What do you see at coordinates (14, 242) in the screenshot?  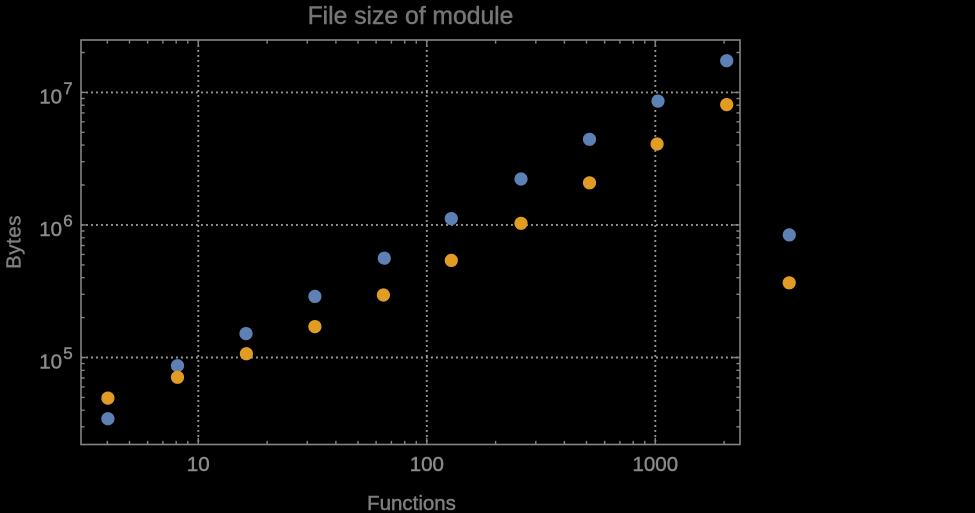 I see `svg-text: Bytes` at bounding box center [14, 242].